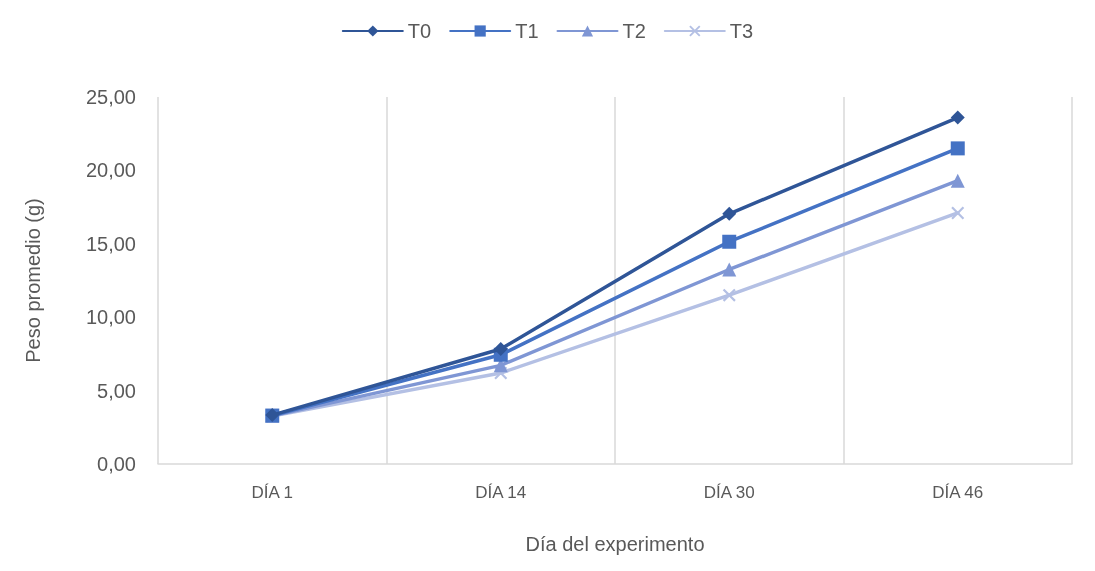  Describe the element at coordinates (419, 31) in the screenshot. I see `legend-label: T0` at that location.